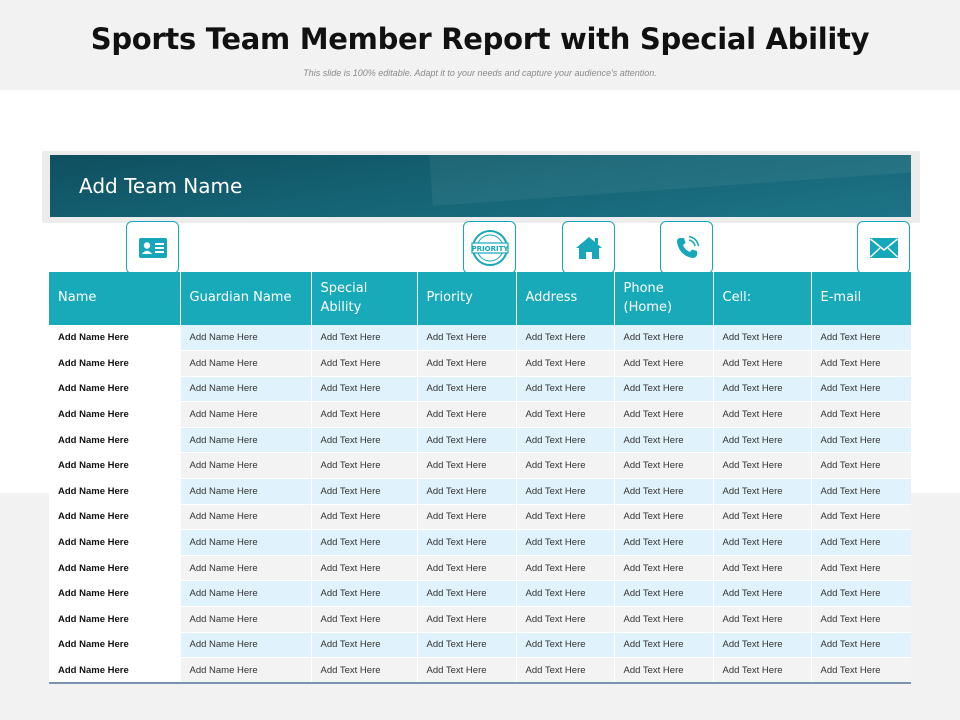 The width and height of the screenshot is (960, 720). What do you see at coordinates (364, 298) in the screenshot?
I see `column-header: Special Ability` at bounding box center [364, 298].